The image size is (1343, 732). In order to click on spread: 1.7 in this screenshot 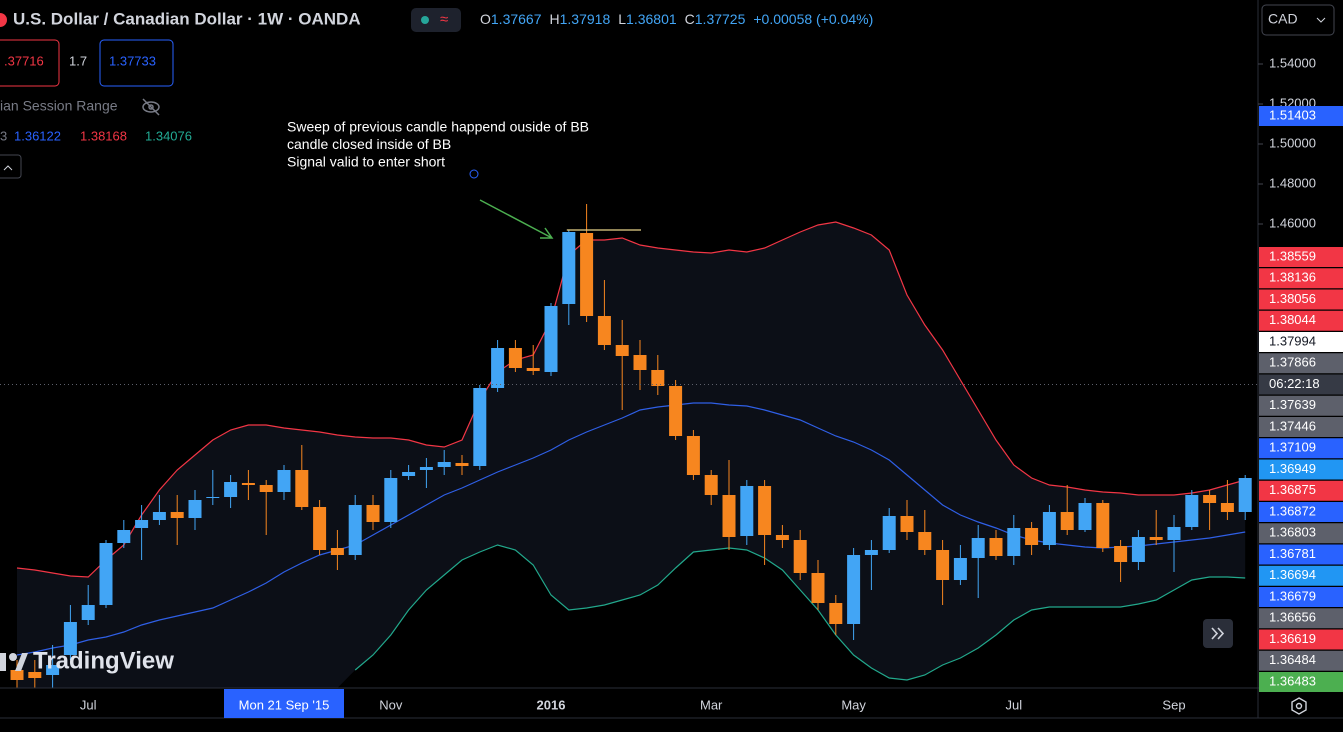, I will do `click(78, 60)`.